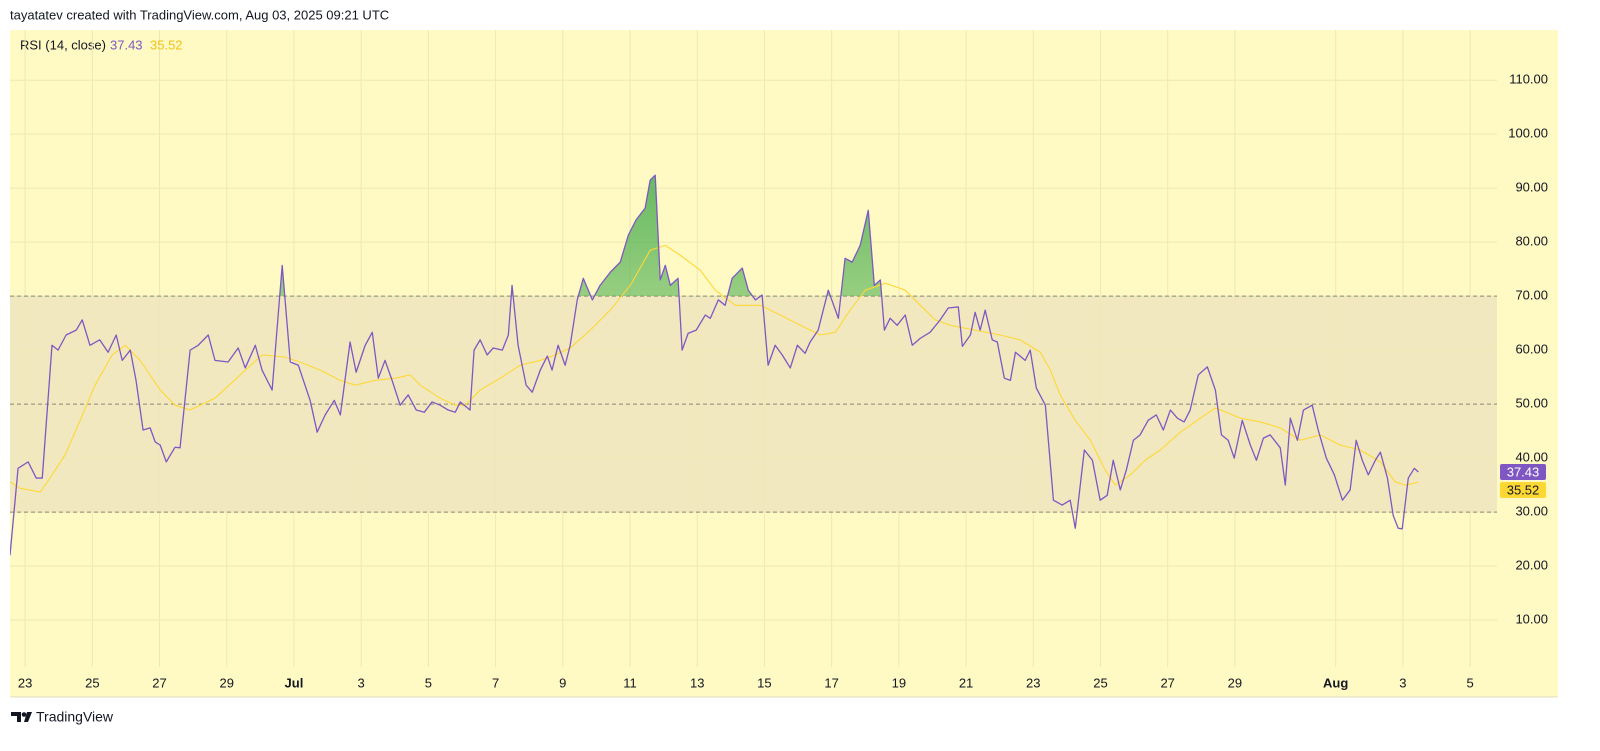 The image size is (1600, 751). What do you see at coordinates (831, 682) in the screenshot?
I see `x-tick-label: 17` at bounding box center [831, 682].